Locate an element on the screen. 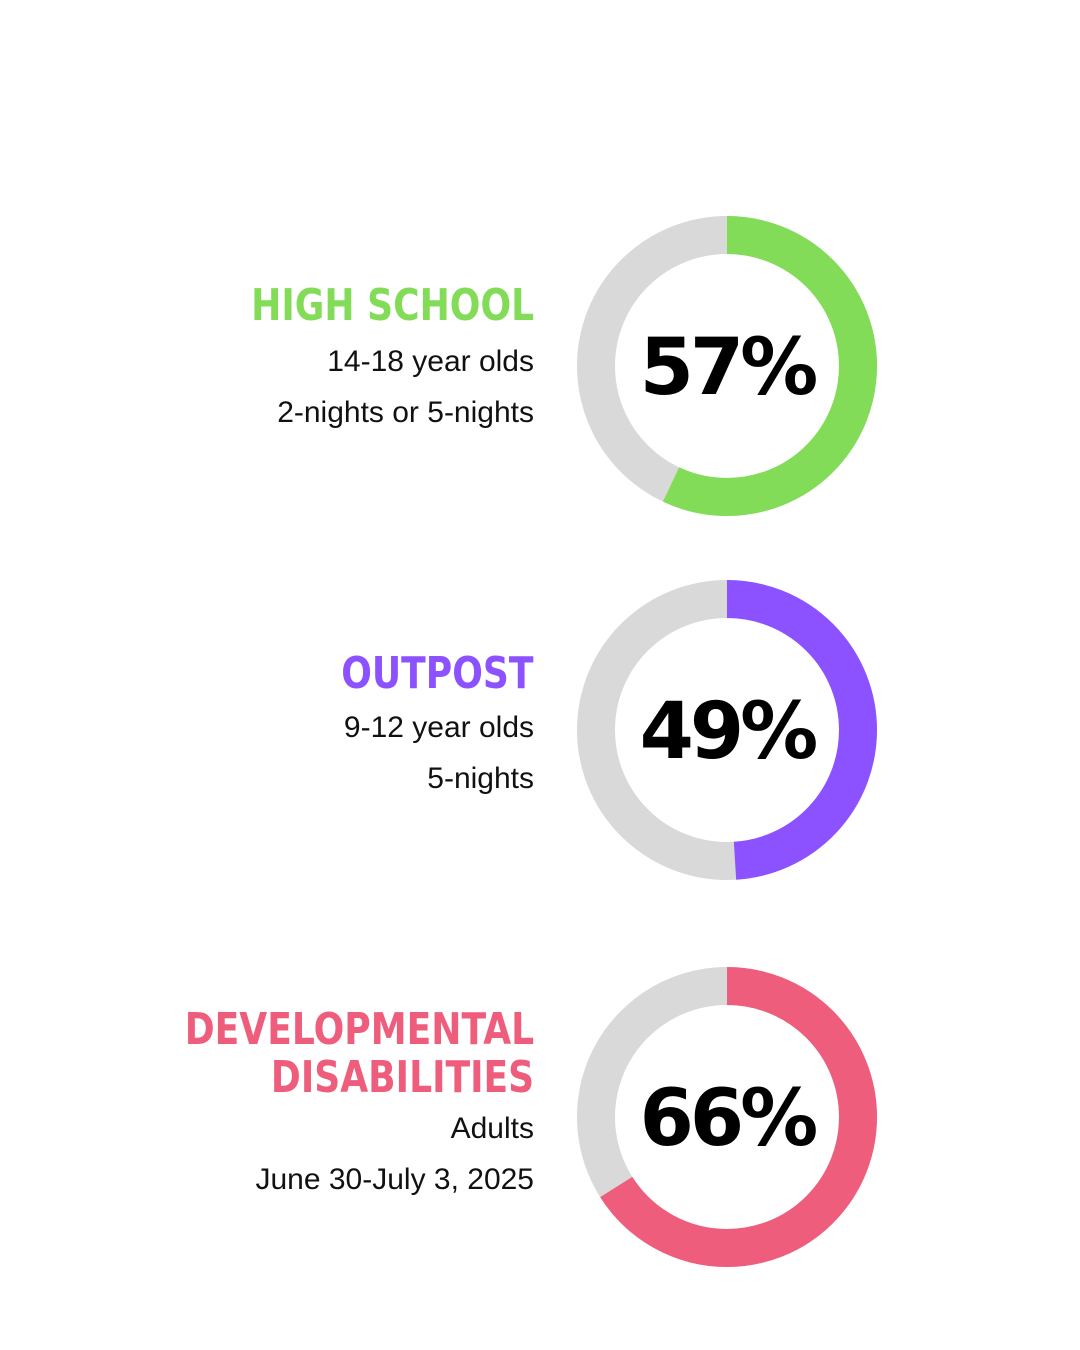  program-audience: Adults is located at coordinates (492, 1128).